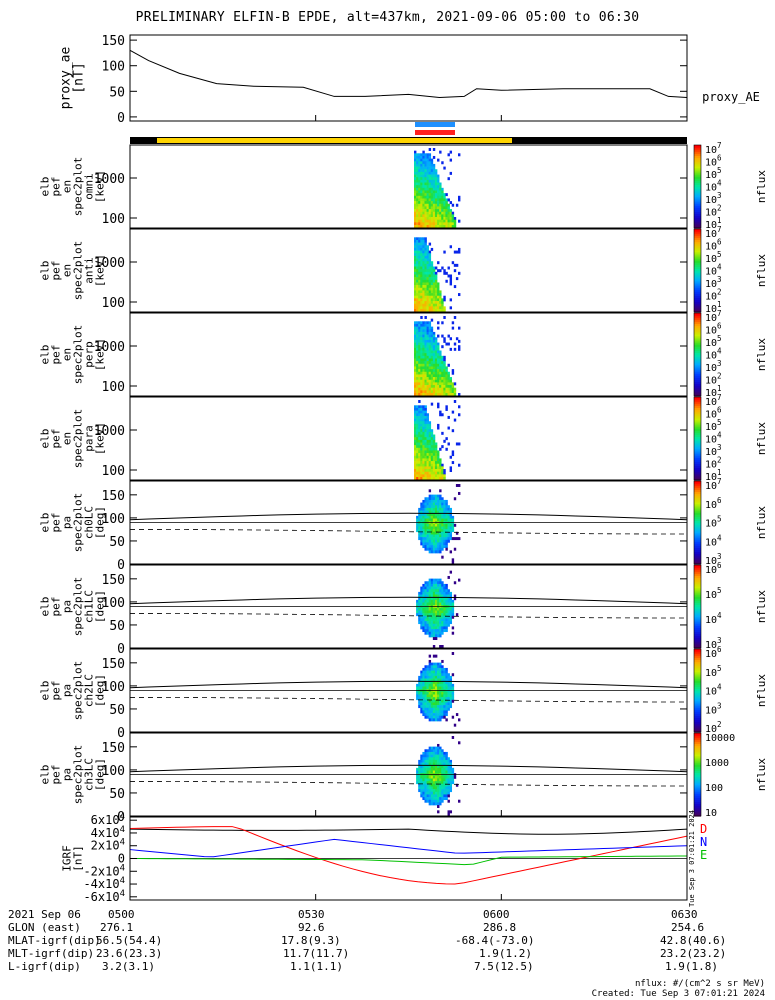 This screenshot has width=775, height=1000. I want to click on colorbar-3-tick-1: 102, so click(713, 463).